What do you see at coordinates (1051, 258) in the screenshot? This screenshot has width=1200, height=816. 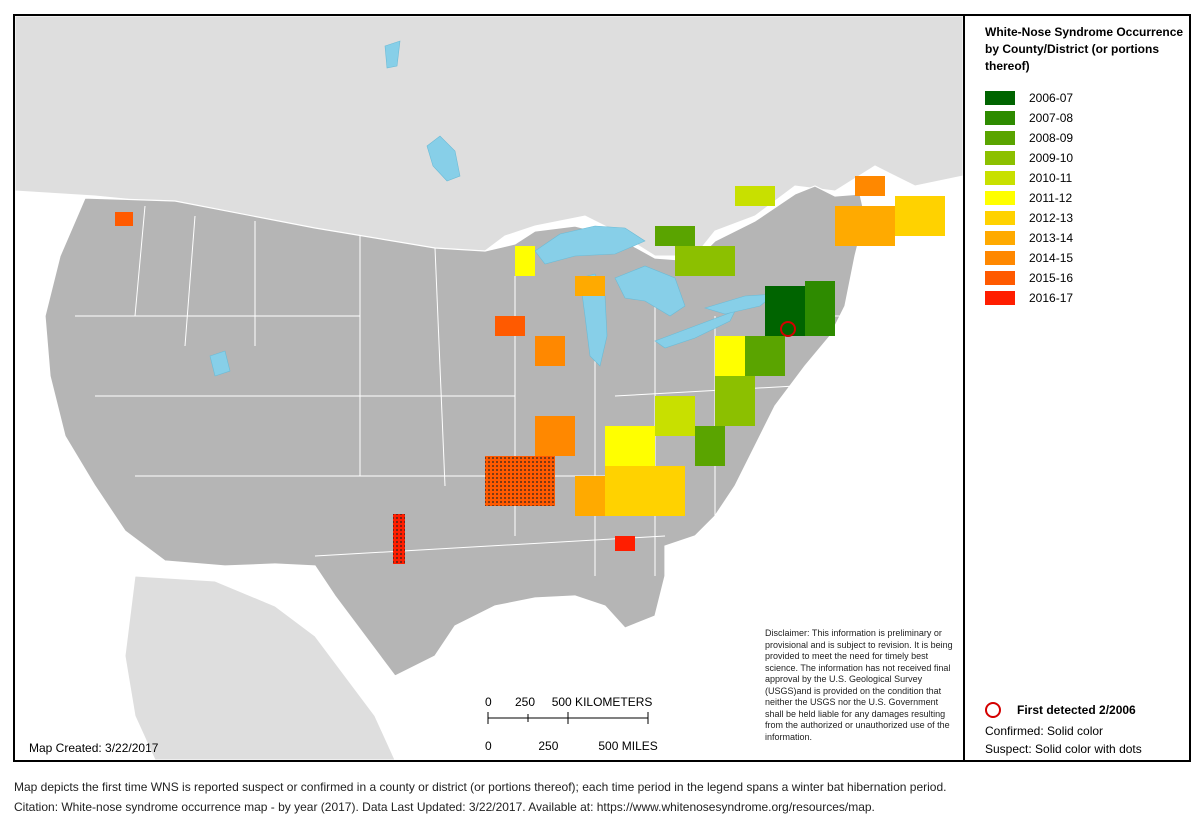 I see `legend-label: 2014-15` at bounding box center [1051, 258].